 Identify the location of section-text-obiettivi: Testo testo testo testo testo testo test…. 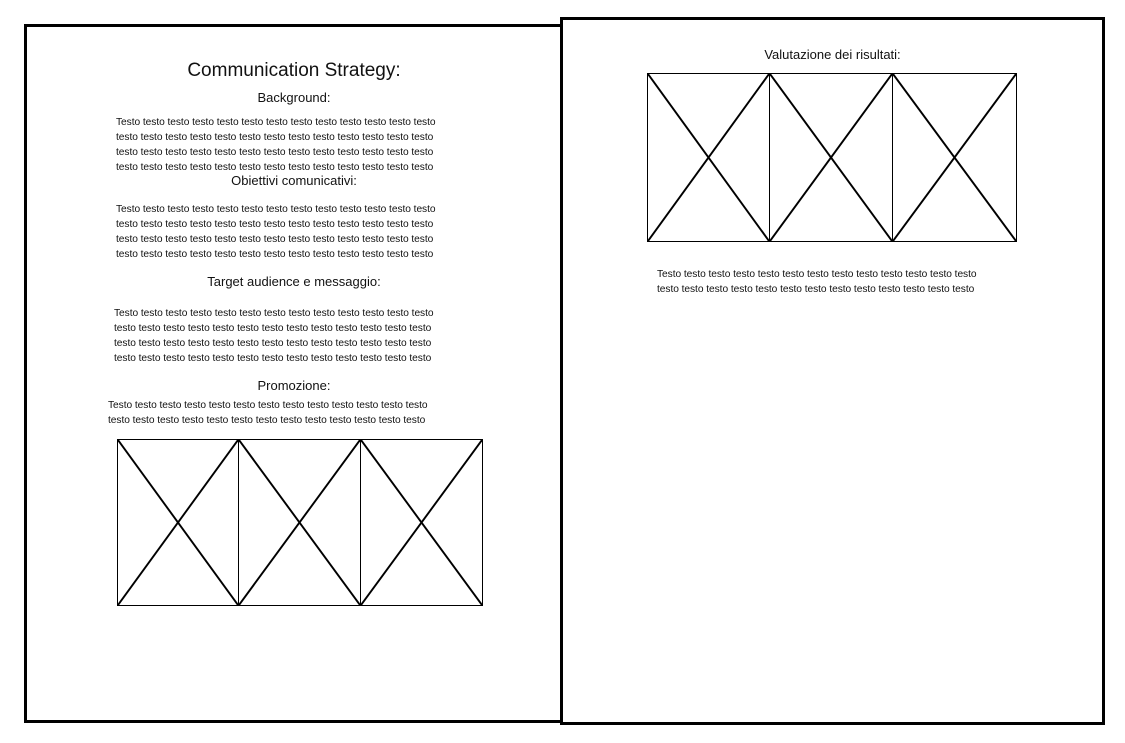
(276, 232).